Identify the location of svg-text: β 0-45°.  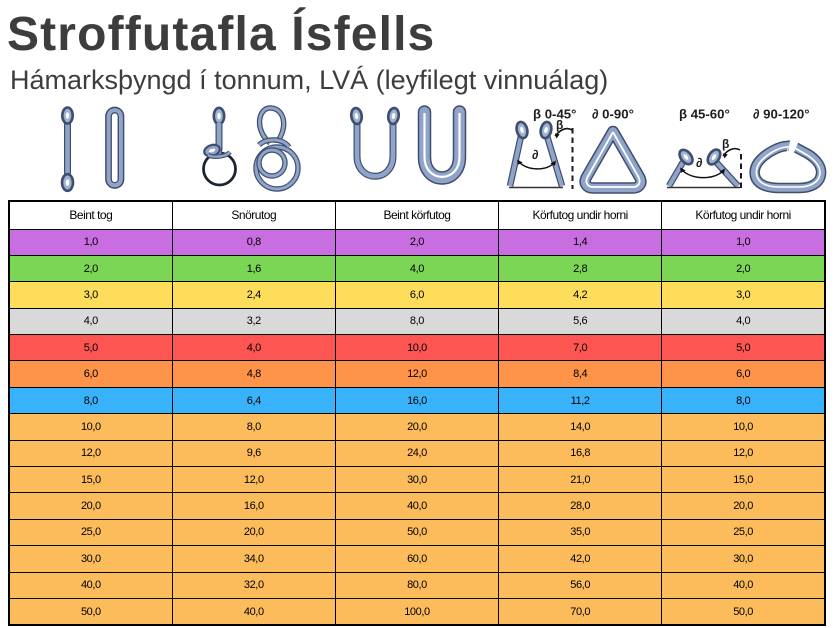
(554, 114).